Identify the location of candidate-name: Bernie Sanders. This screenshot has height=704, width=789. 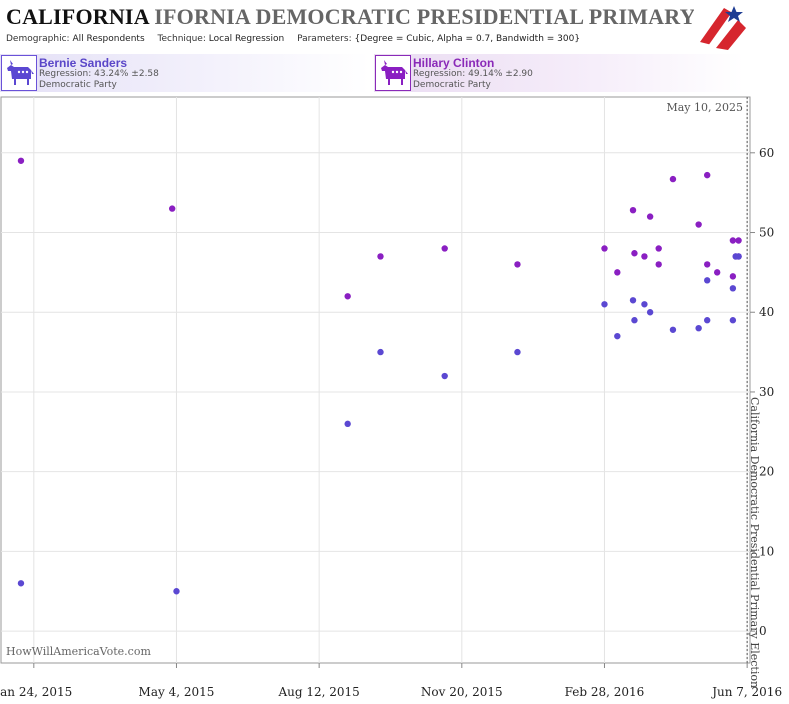
(83, 63).